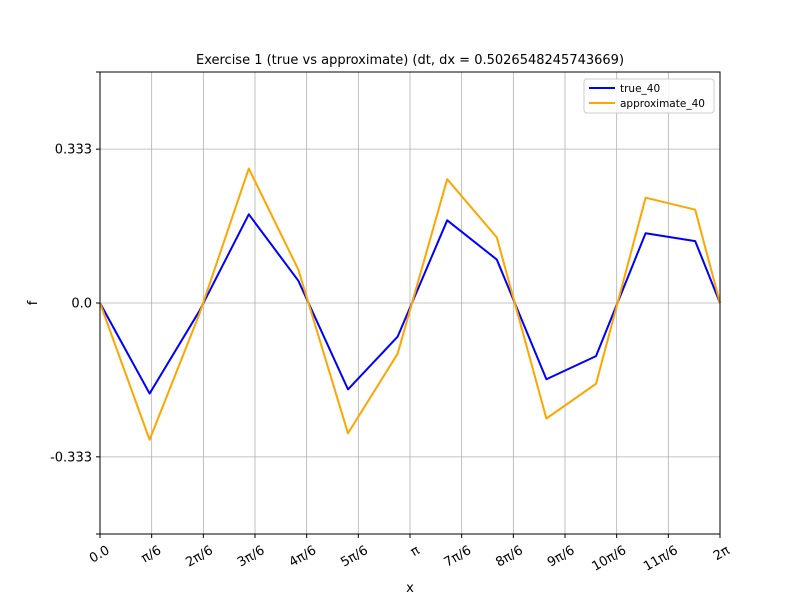 The image size is (800, 600). I want to click on legend-label-approximate-40: approximate_40, so click(662, 104).